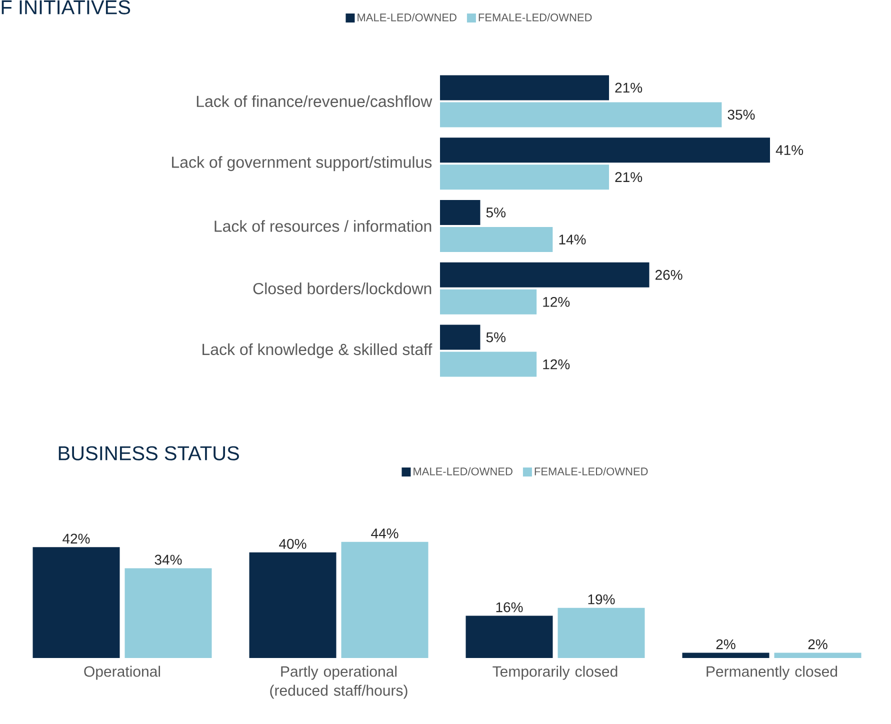 This screenshot has width=891, height=724. What do you see at coordinates (122, 673) in the screenshot?
I see `x-tick-label: Operational` at bounding box center [122, 673].